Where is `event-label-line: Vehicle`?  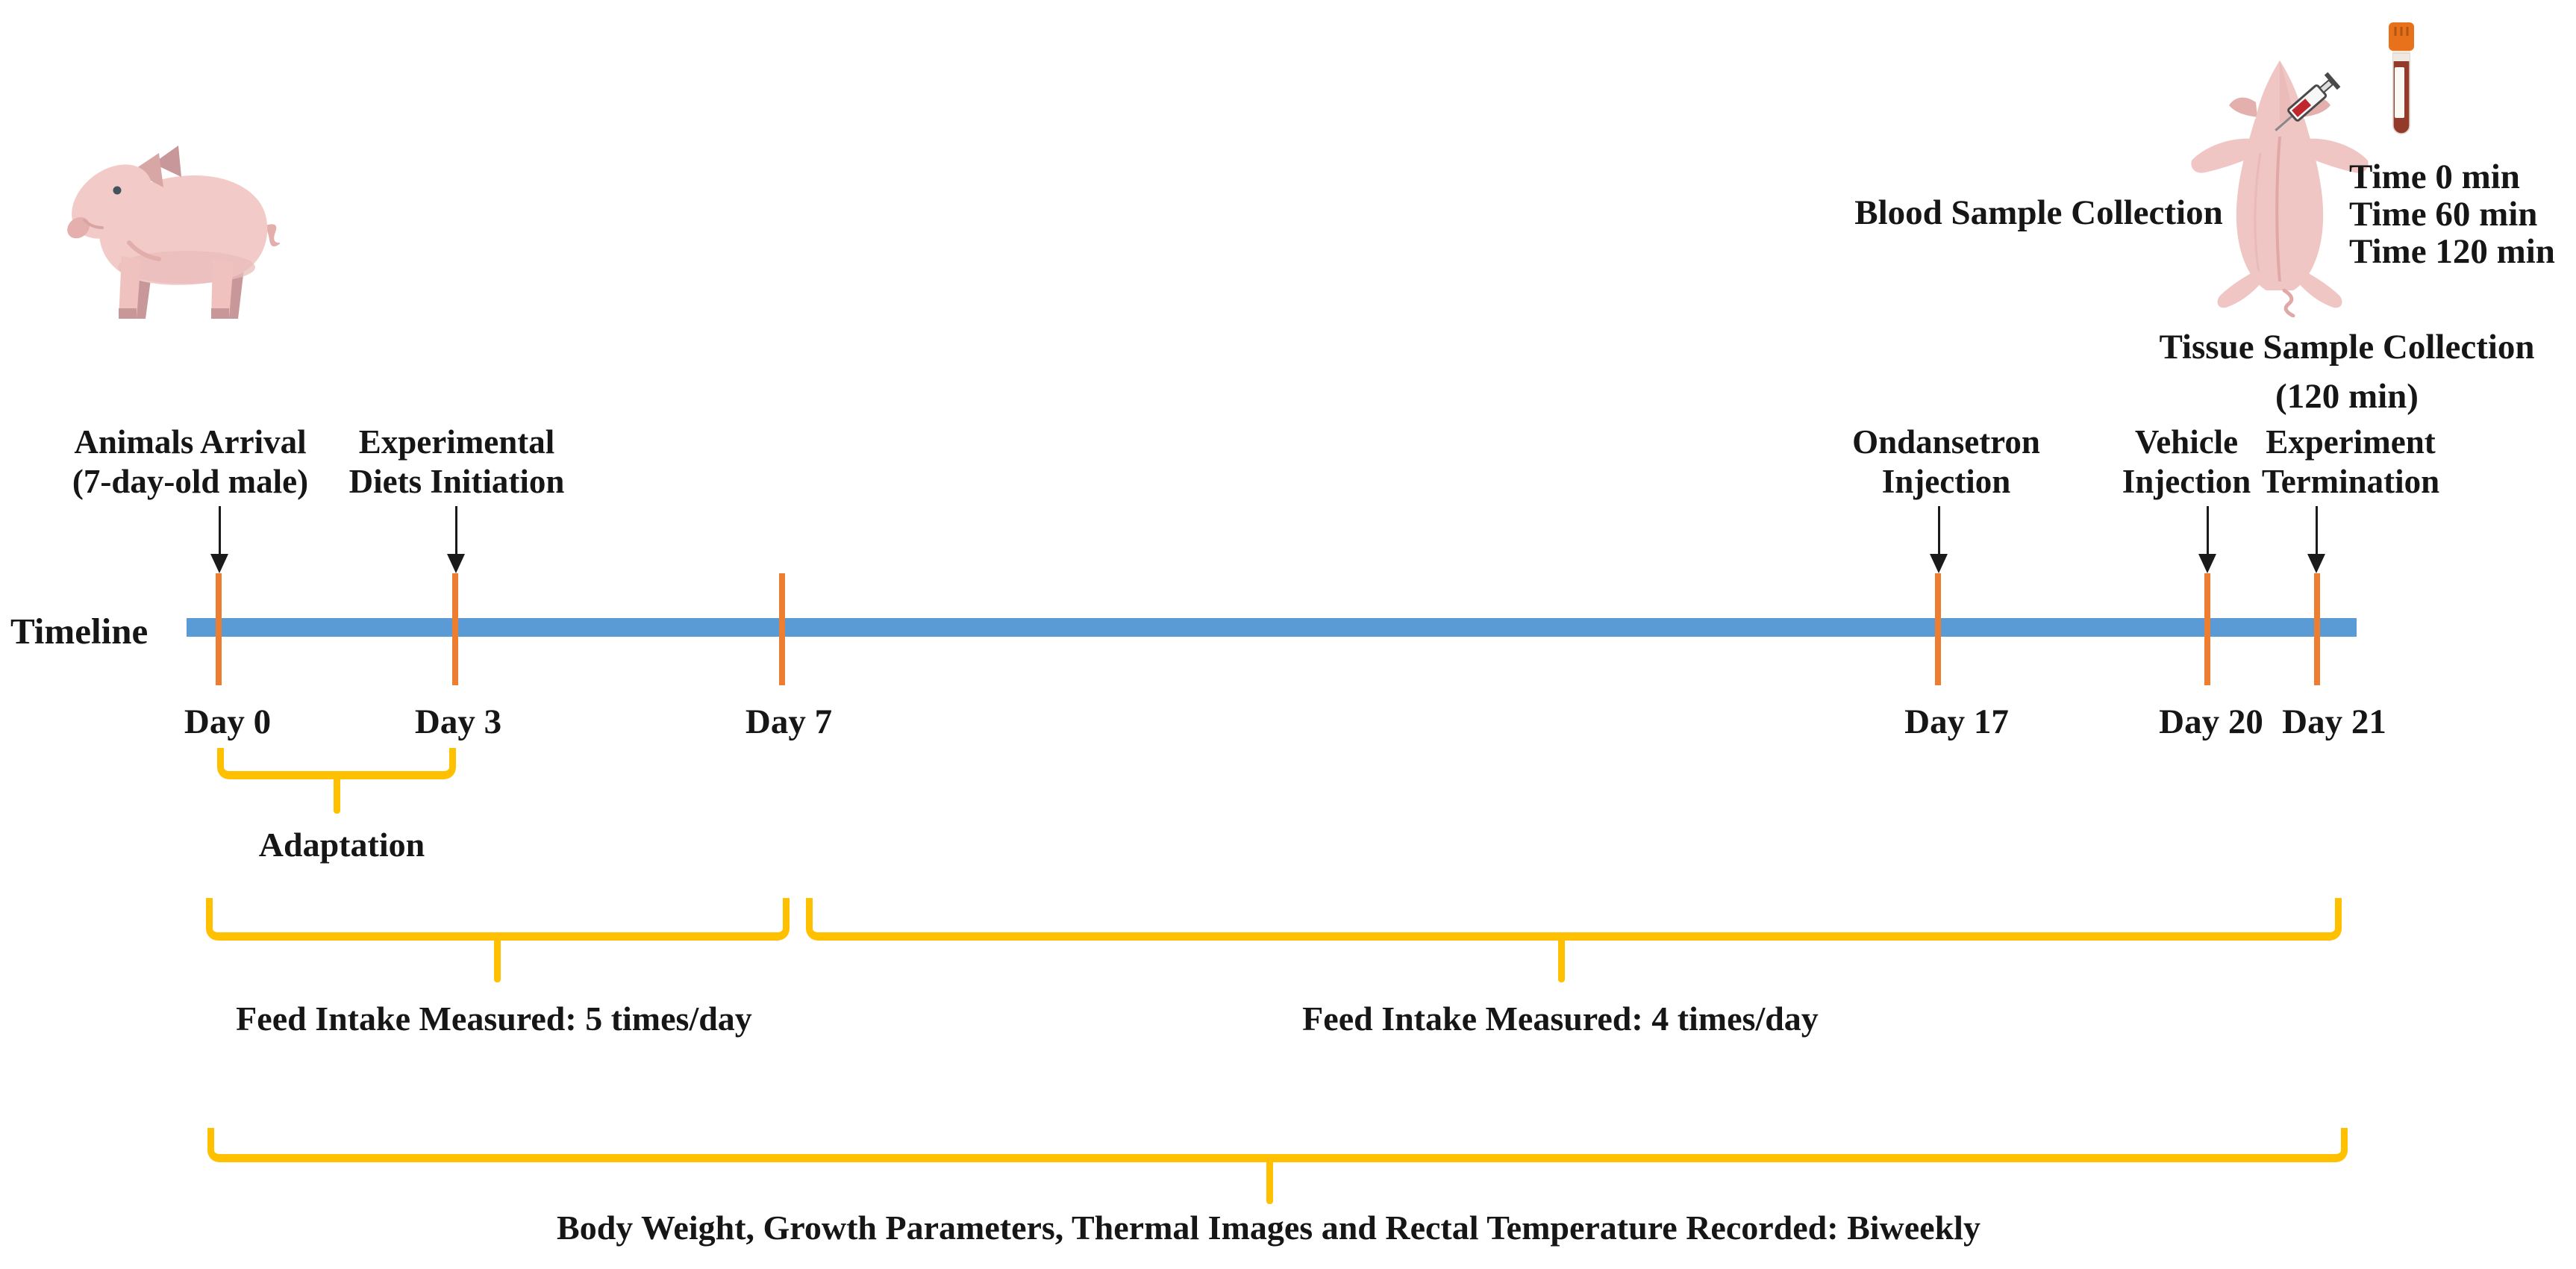
event-label-line: Vehicle is located at coordinates (2186, 442).